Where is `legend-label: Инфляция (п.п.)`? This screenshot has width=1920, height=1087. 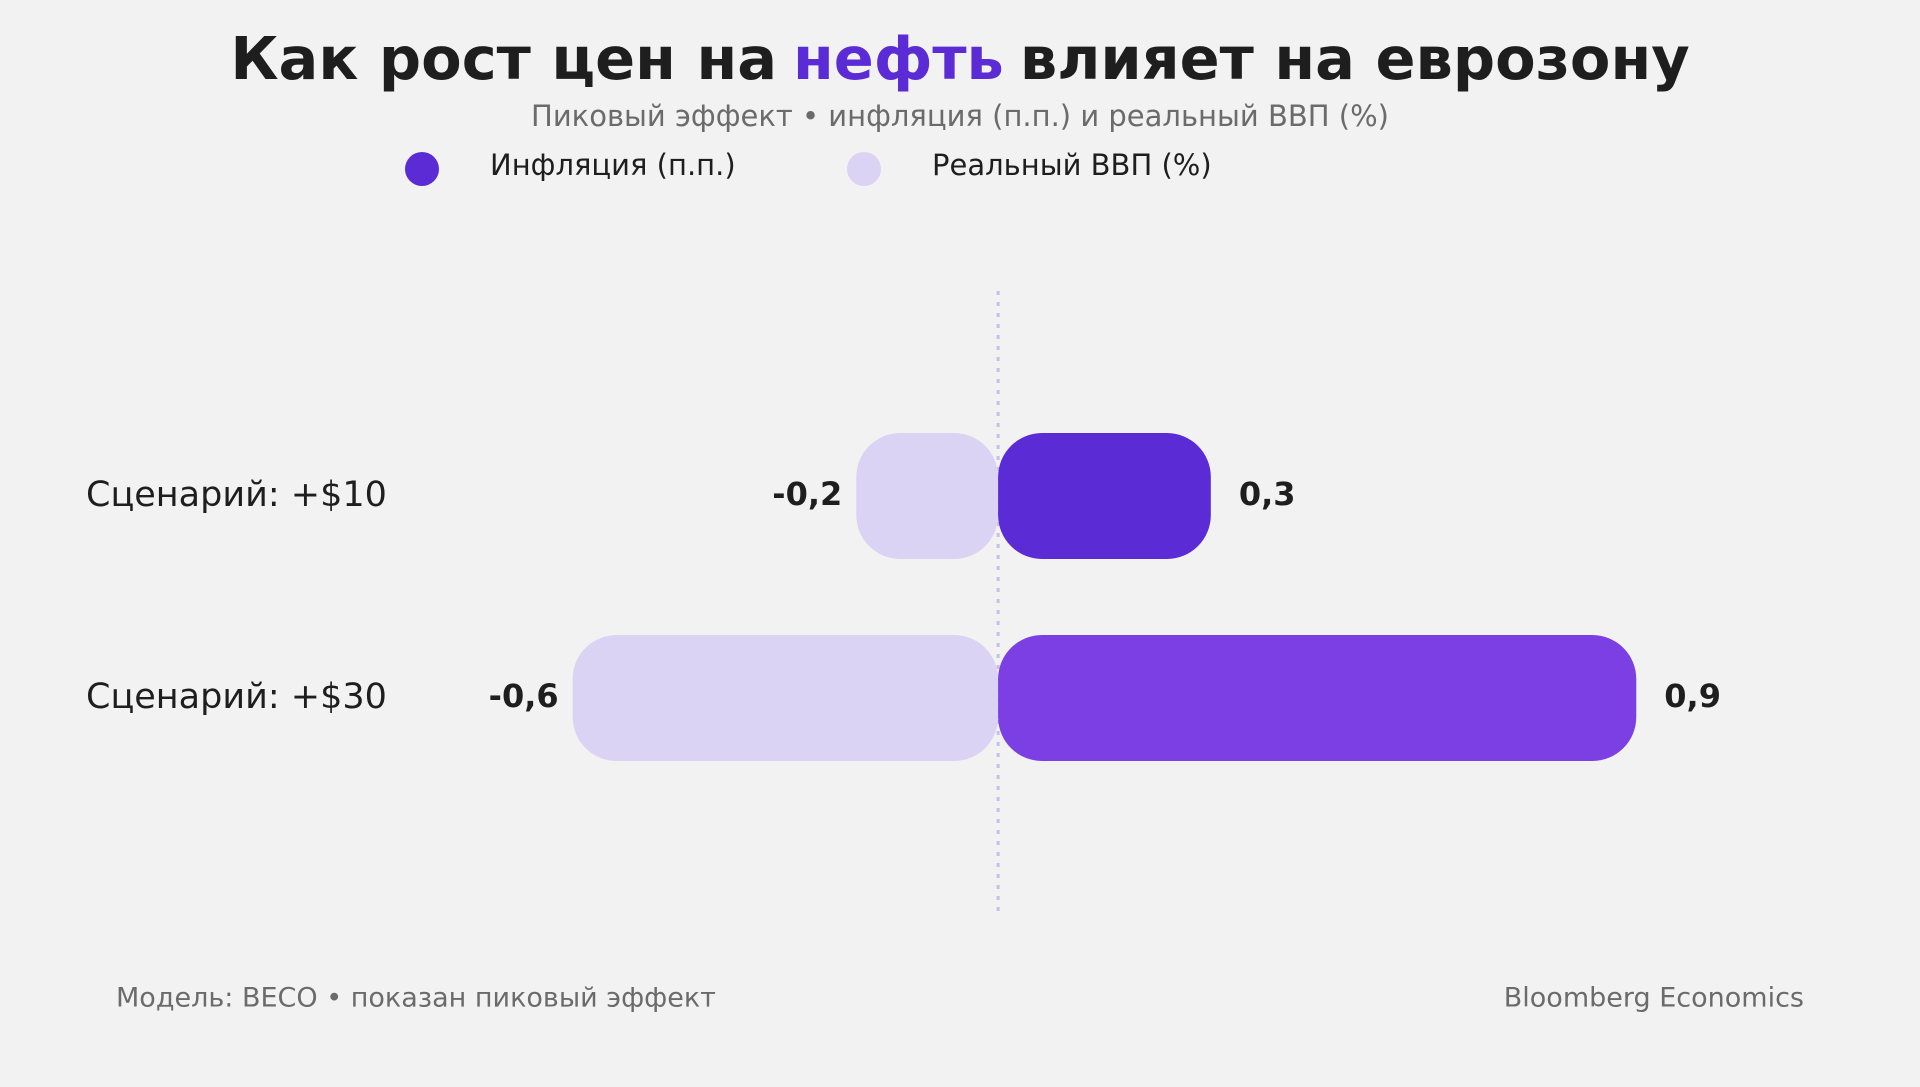 legend-label: Инфляция (п.п.) is located at coordinates (613, 165).